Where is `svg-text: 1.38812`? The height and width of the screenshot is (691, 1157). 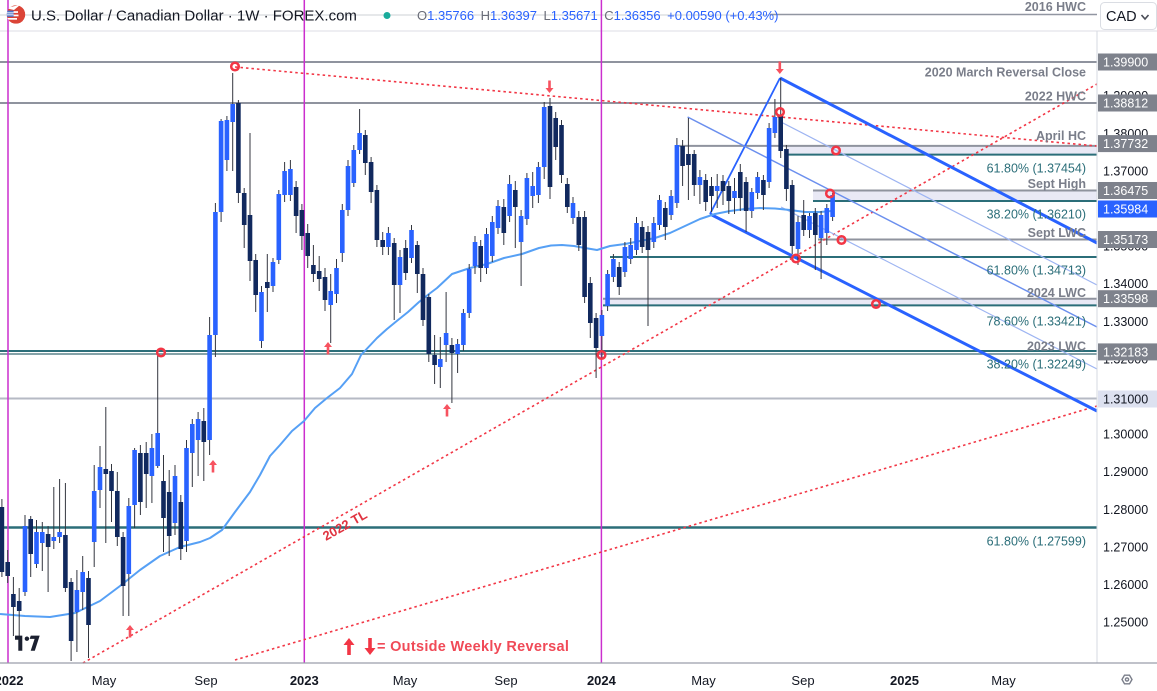
svg-text: 1.38812 is located at coordinates (1125, 104).